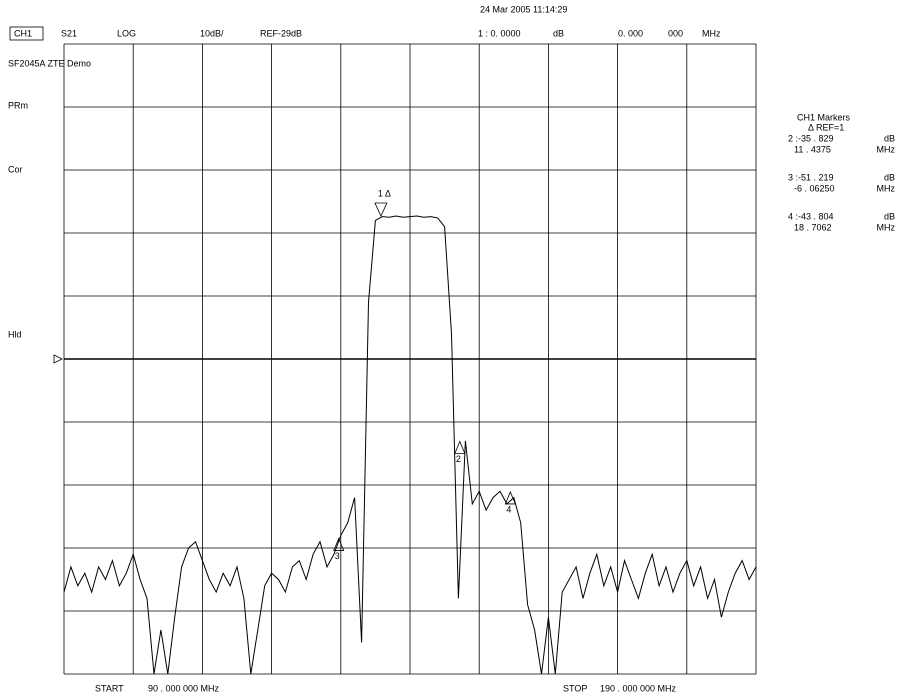 The width and height of the screenshot is (898, 700). Describe the element at coordinates (811, 138) in the screenshot. I see `readout-value: 2 :-35 . 829` at that location.